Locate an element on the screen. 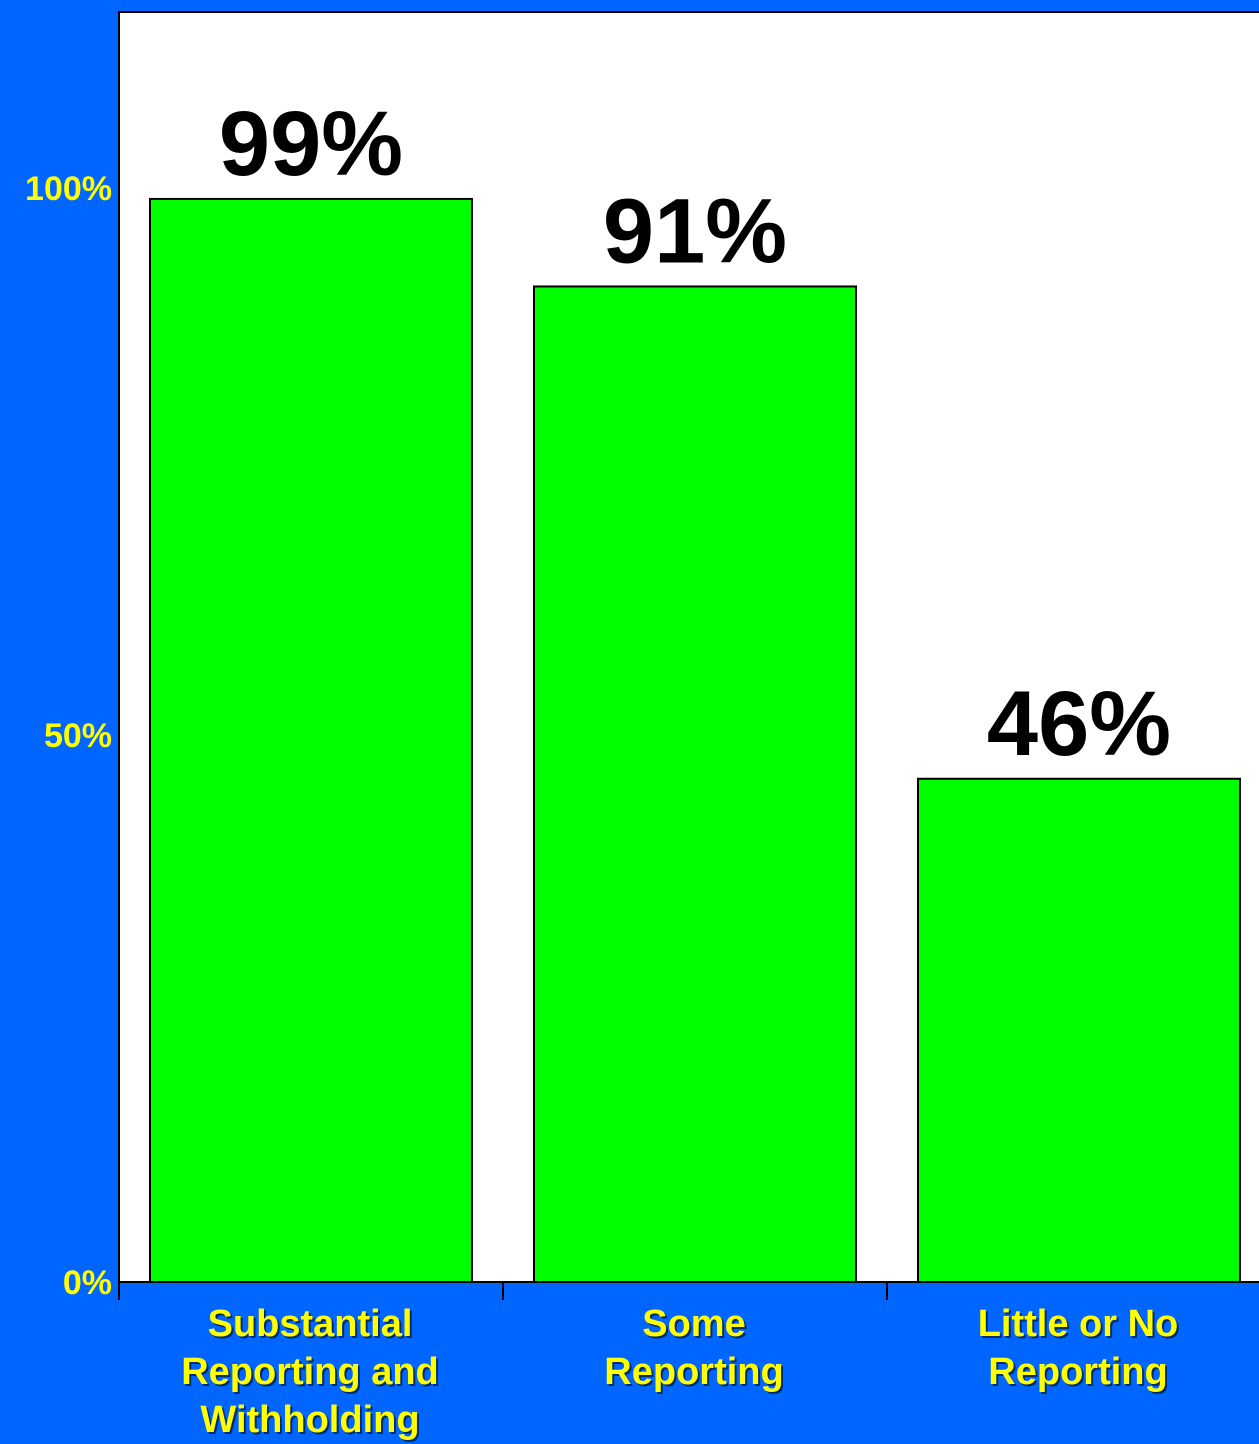  category-label-shadow: Reporting and is located at coordinates (312, 1374).